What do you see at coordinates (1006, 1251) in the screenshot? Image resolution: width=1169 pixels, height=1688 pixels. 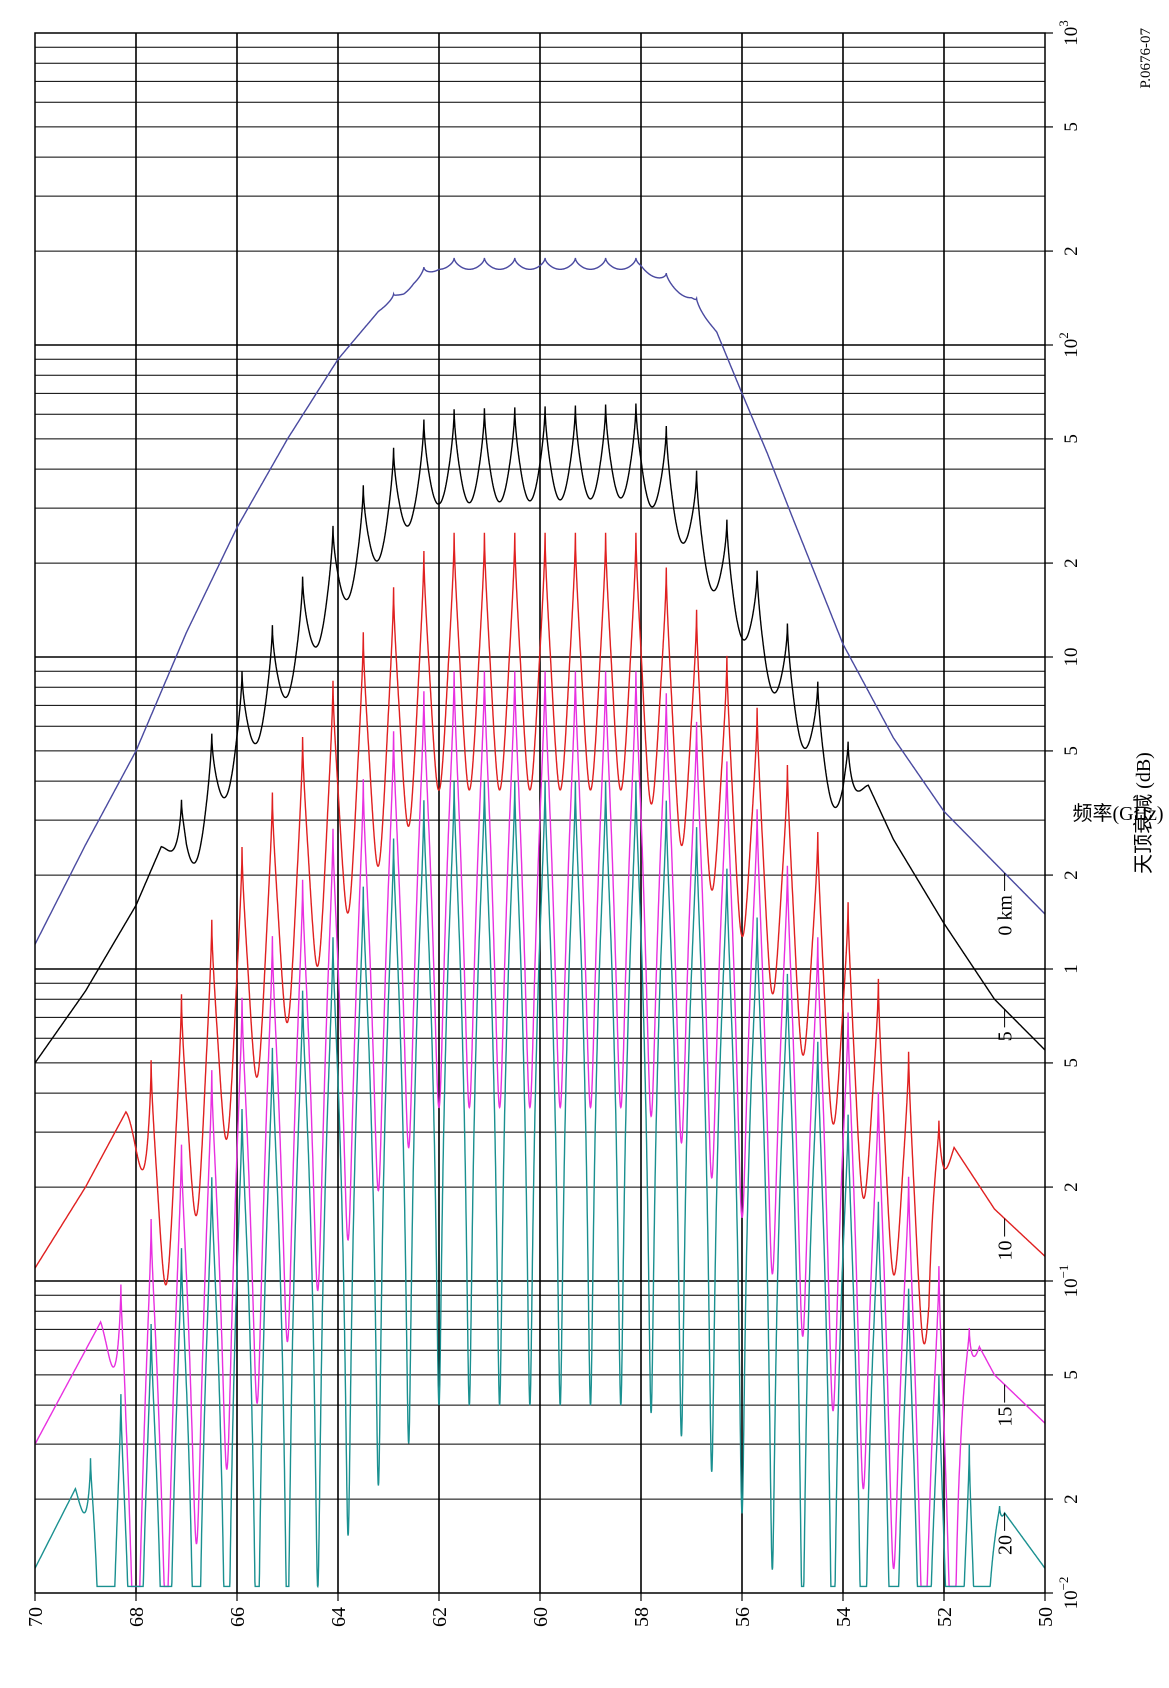 I see `series-label: 10` at bounding box center [1006, 1251].